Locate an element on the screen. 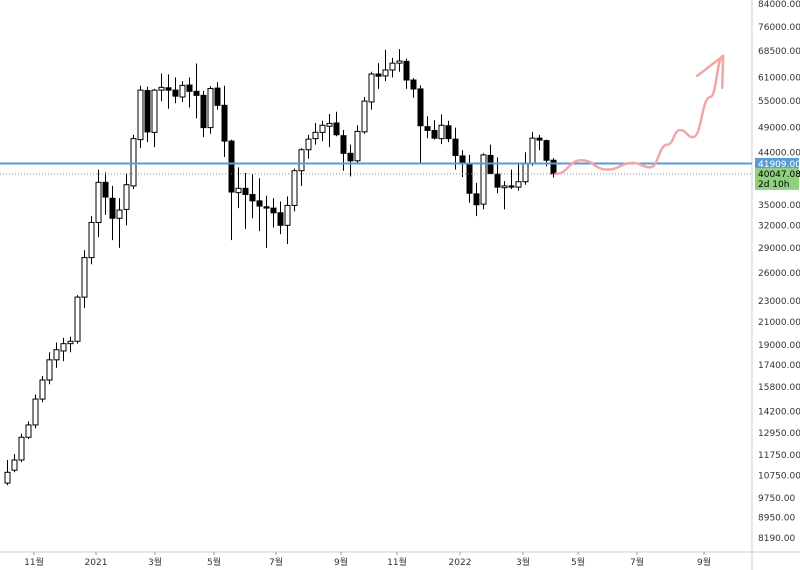 This screenshot has height=570, width=800. price-tick-label: 35000.00 is located at coordinates (779, 206).